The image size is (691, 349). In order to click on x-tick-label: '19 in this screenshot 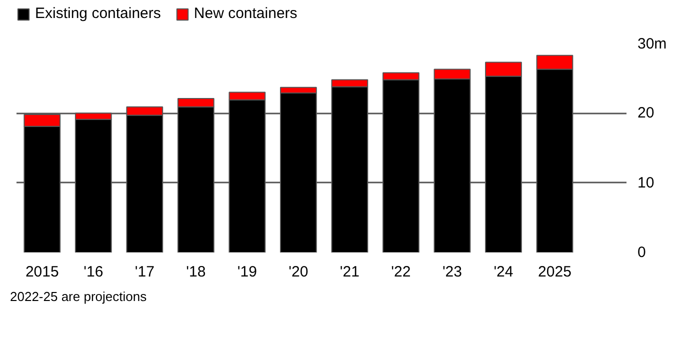, I will do `click(247, 272)`.